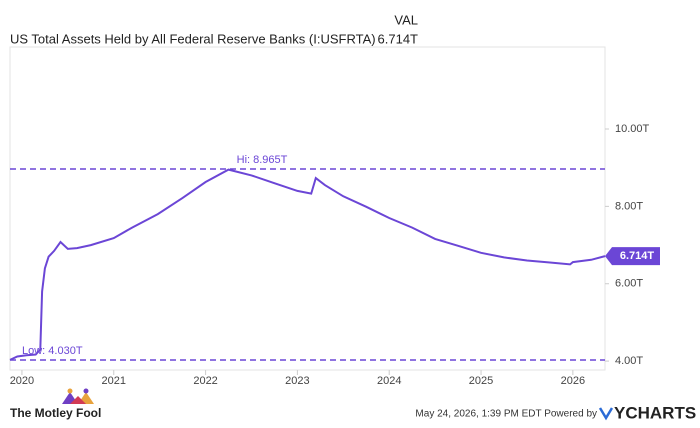 The image size is (700, 428). What do you see at coordinates (481, 381) in the screenshot?
I see `x-tick-label: 2025` at bounding box center [481, 381].